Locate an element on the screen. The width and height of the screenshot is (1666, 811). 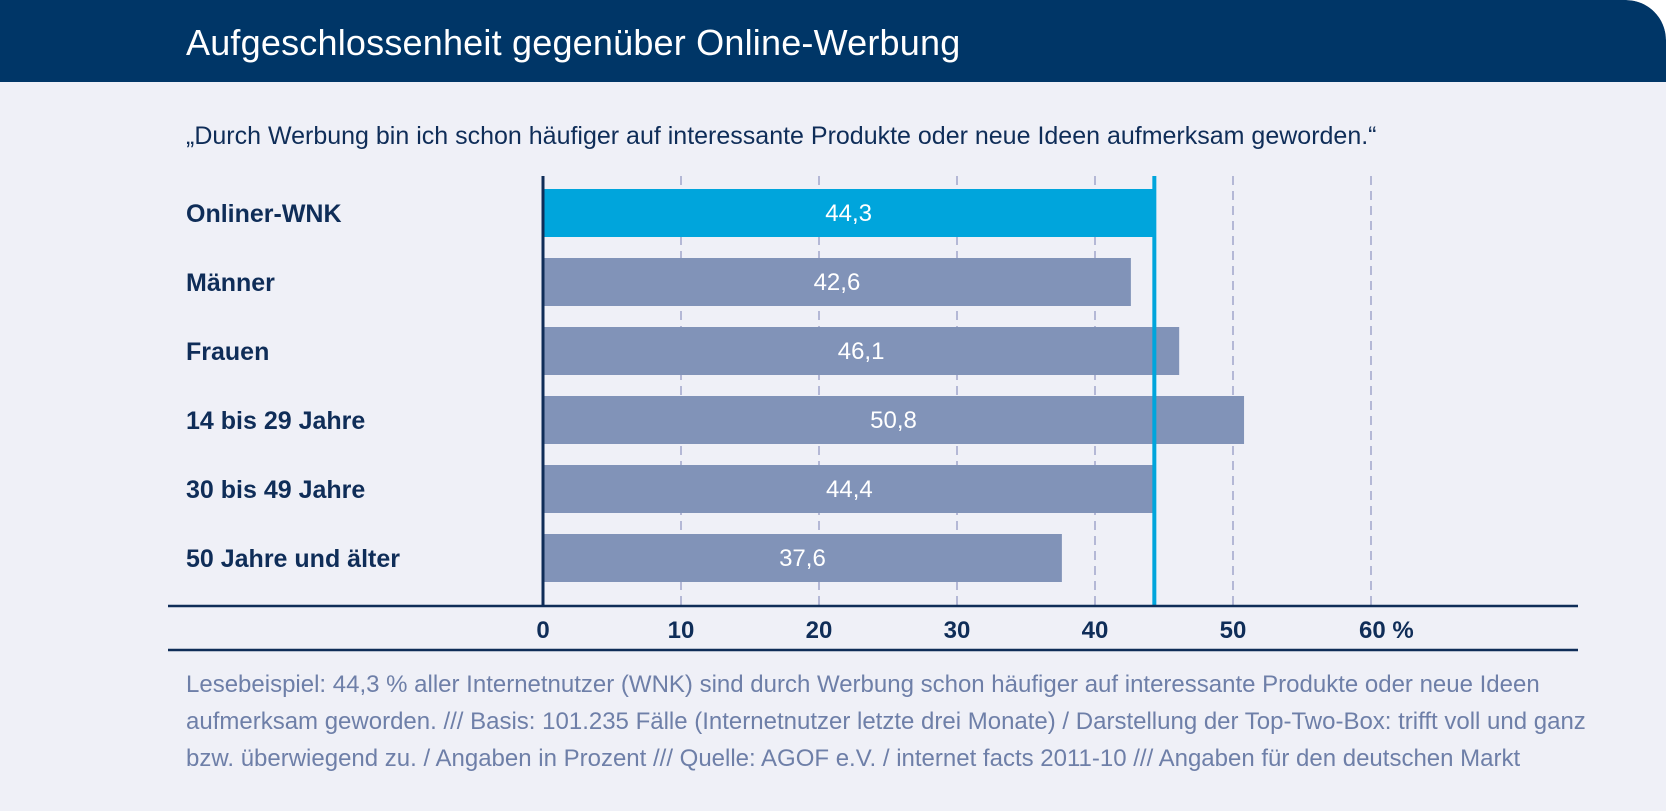
tick-label: 10 is located at coordinates (681, 630).